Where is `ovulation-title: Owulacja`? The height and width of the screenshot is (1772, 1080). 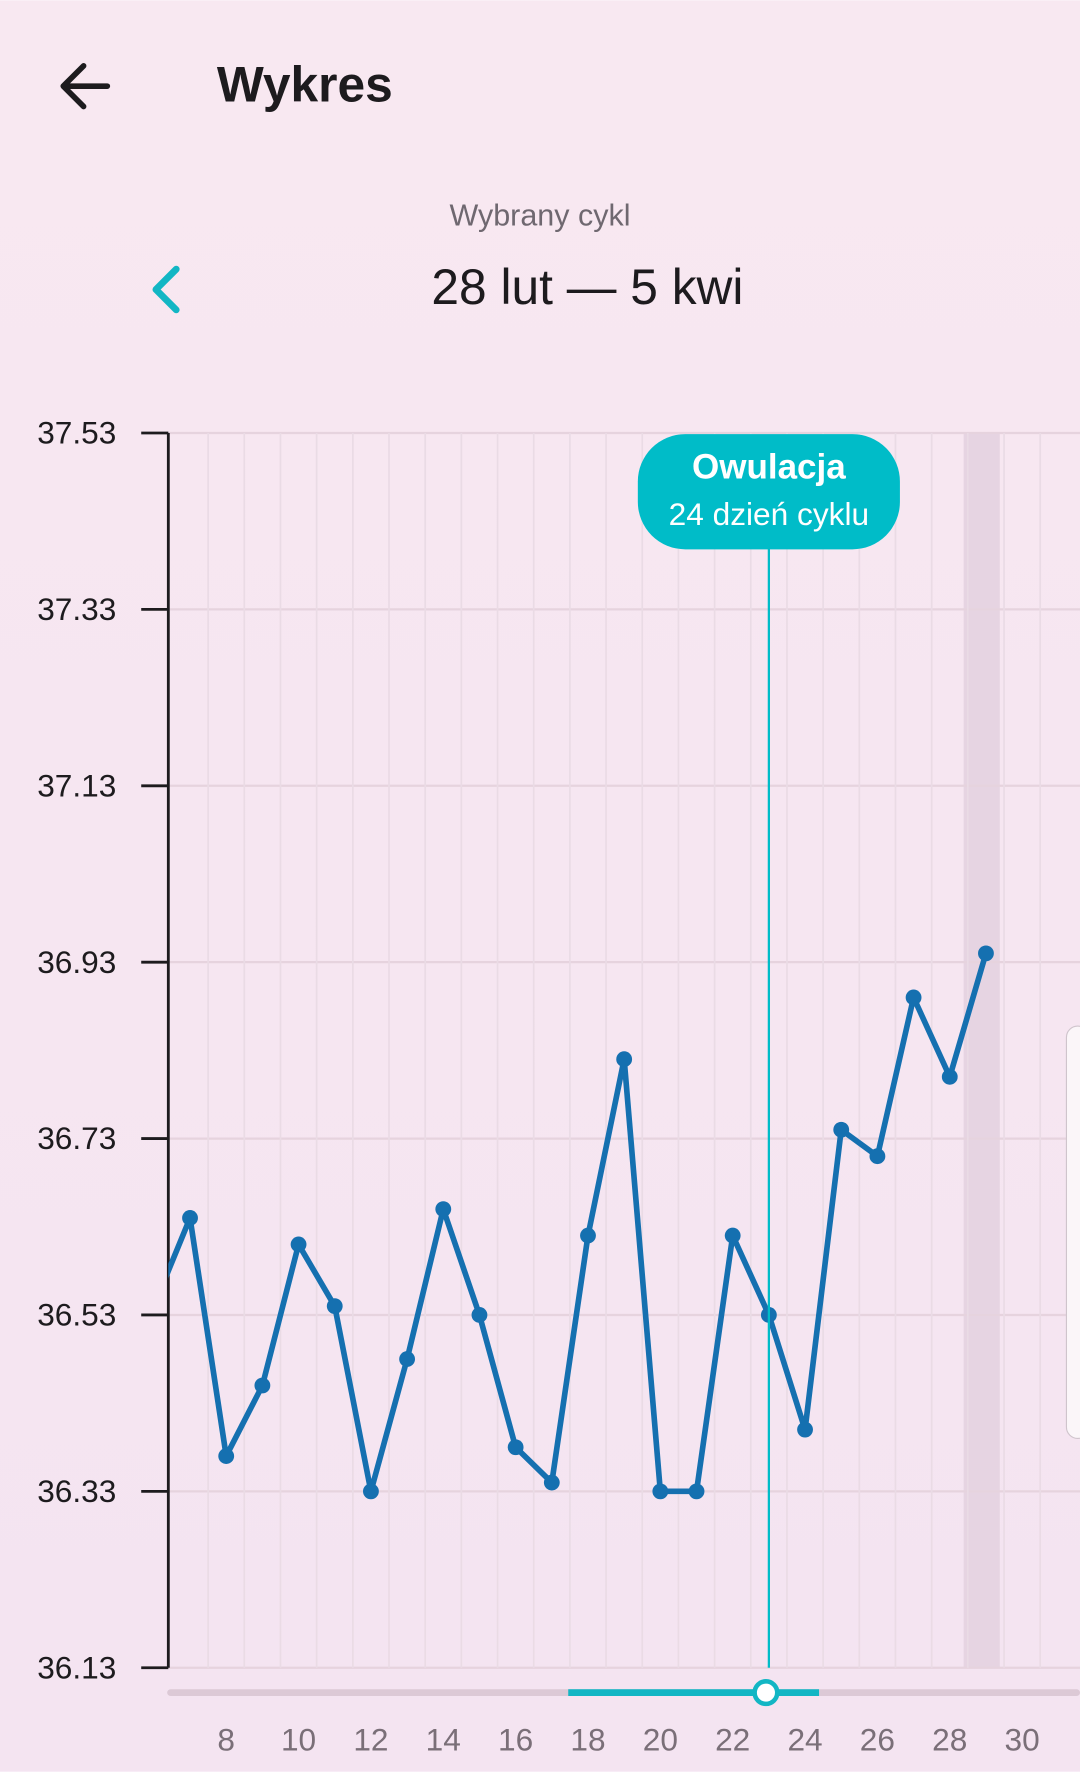 ovulation-title: Owulacja is located at coordinates (769, 466).